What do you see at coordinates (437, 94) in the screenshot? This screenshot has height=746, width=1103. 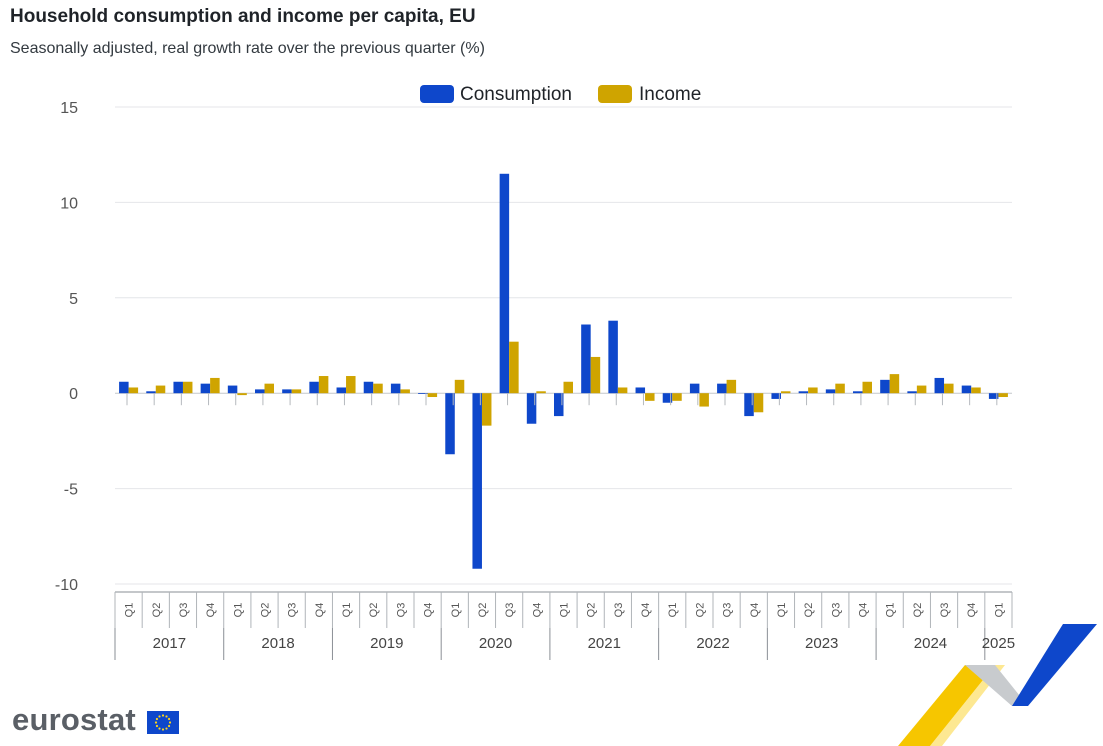 I see `legend-swatch-consumption` at bounding box center [437, 94].